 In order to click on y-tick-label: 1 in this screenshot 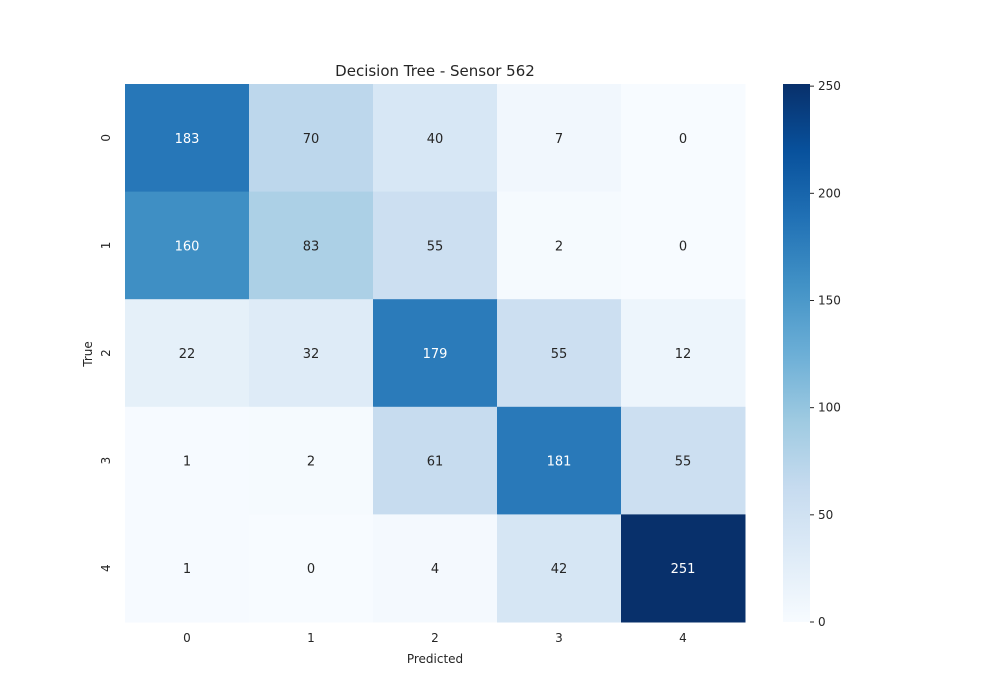, I will do `click(106, 246)`.